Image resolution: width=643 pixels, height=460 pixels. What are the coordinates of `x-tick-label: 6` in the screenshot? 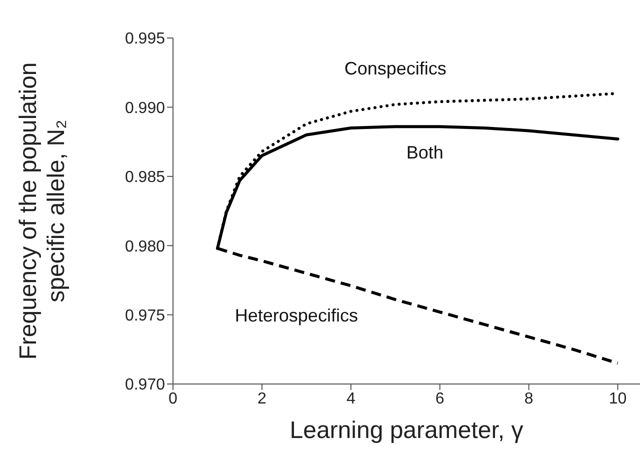 It's located at (439, 399).